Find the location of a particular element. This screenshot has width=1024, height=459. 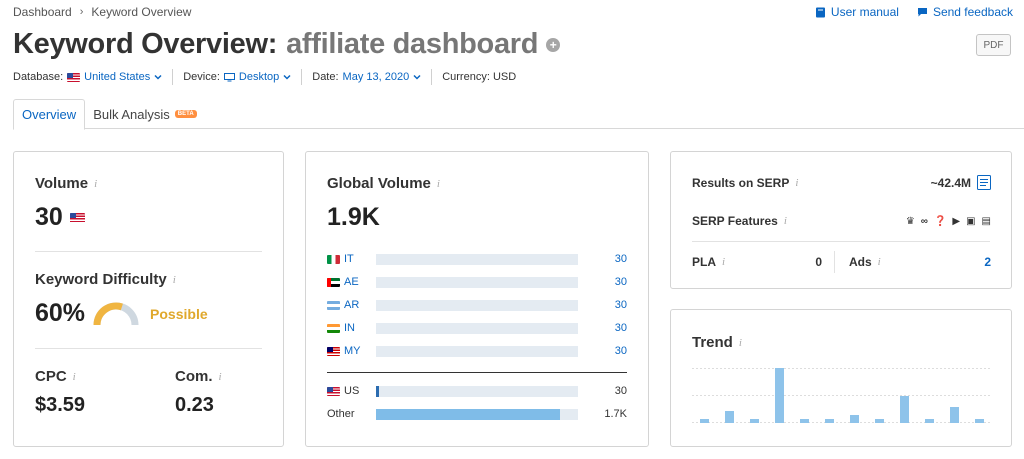

chevron-down-icon is located at coordinates (417, 77).